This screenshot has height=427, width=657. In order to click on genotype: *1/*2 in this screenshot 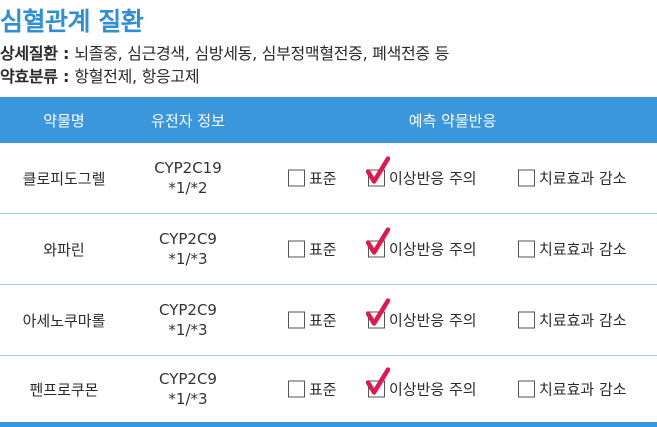, I will do `click(188, 188)`.